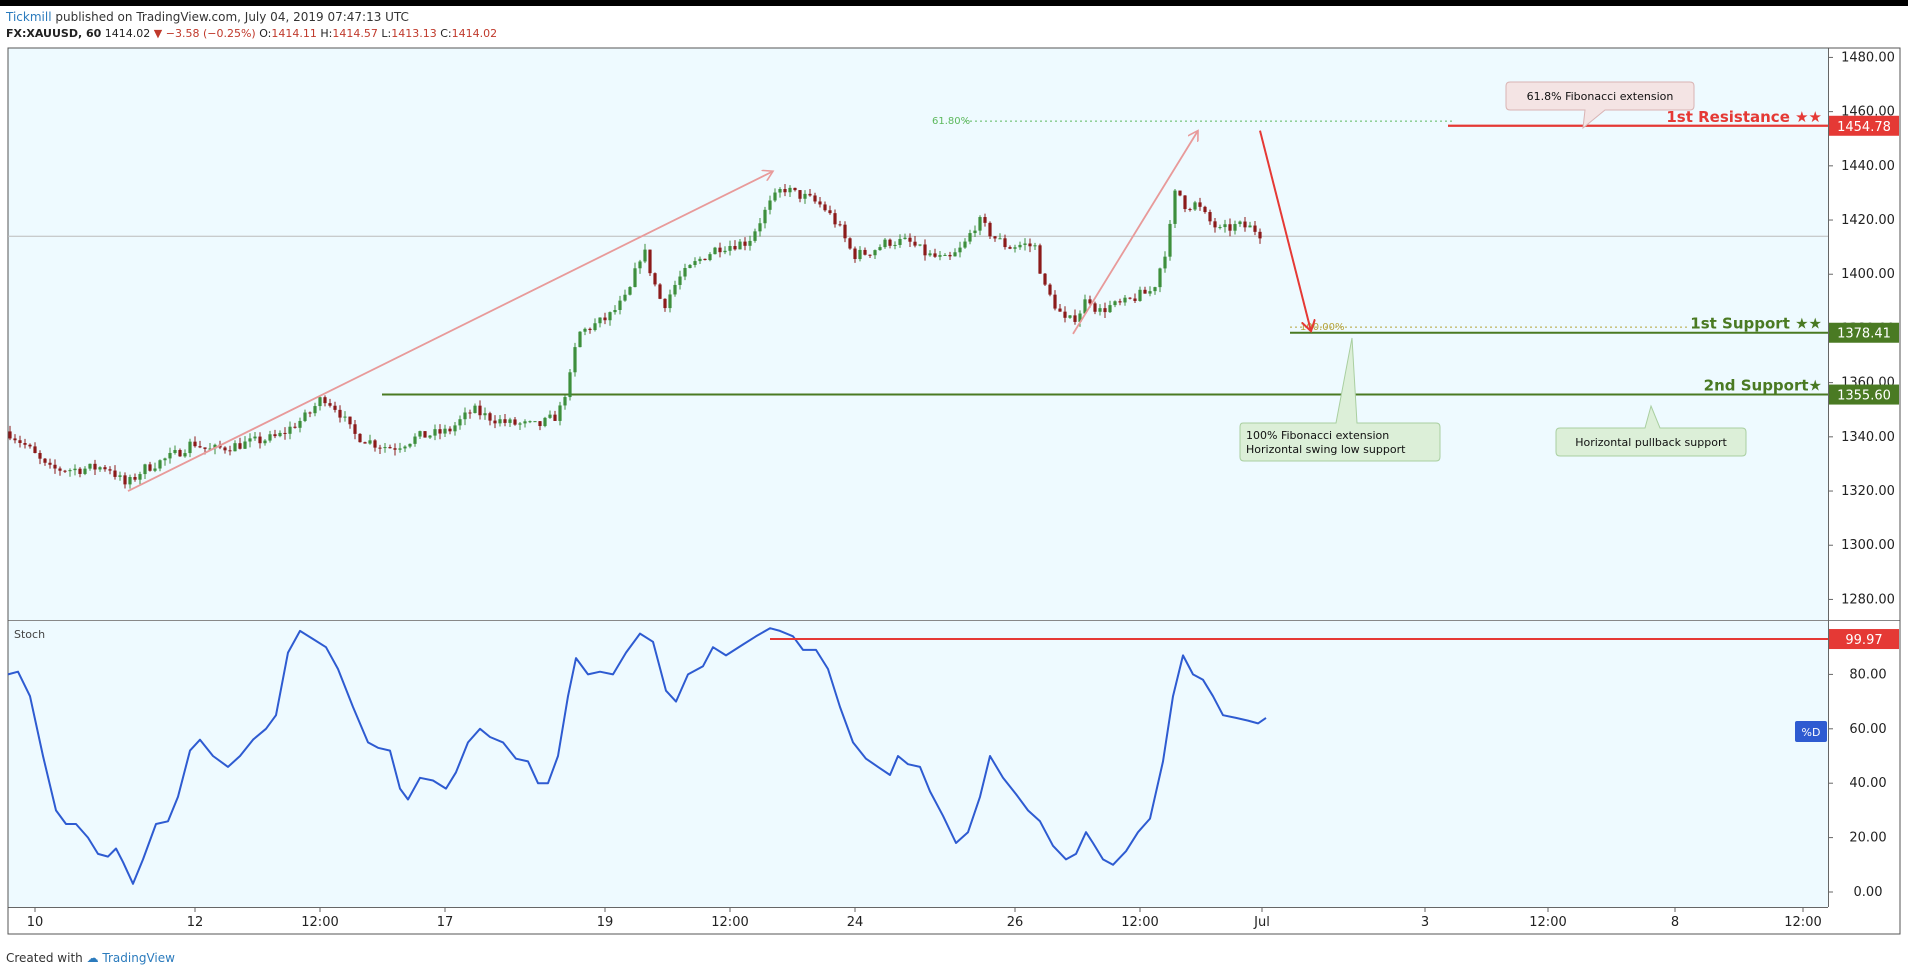  What do you see at coordinates (1326, 449) in the screenshot?
I see `swing-low-line-2: Horizontal swing low support` at bounding box center [1326, 449].